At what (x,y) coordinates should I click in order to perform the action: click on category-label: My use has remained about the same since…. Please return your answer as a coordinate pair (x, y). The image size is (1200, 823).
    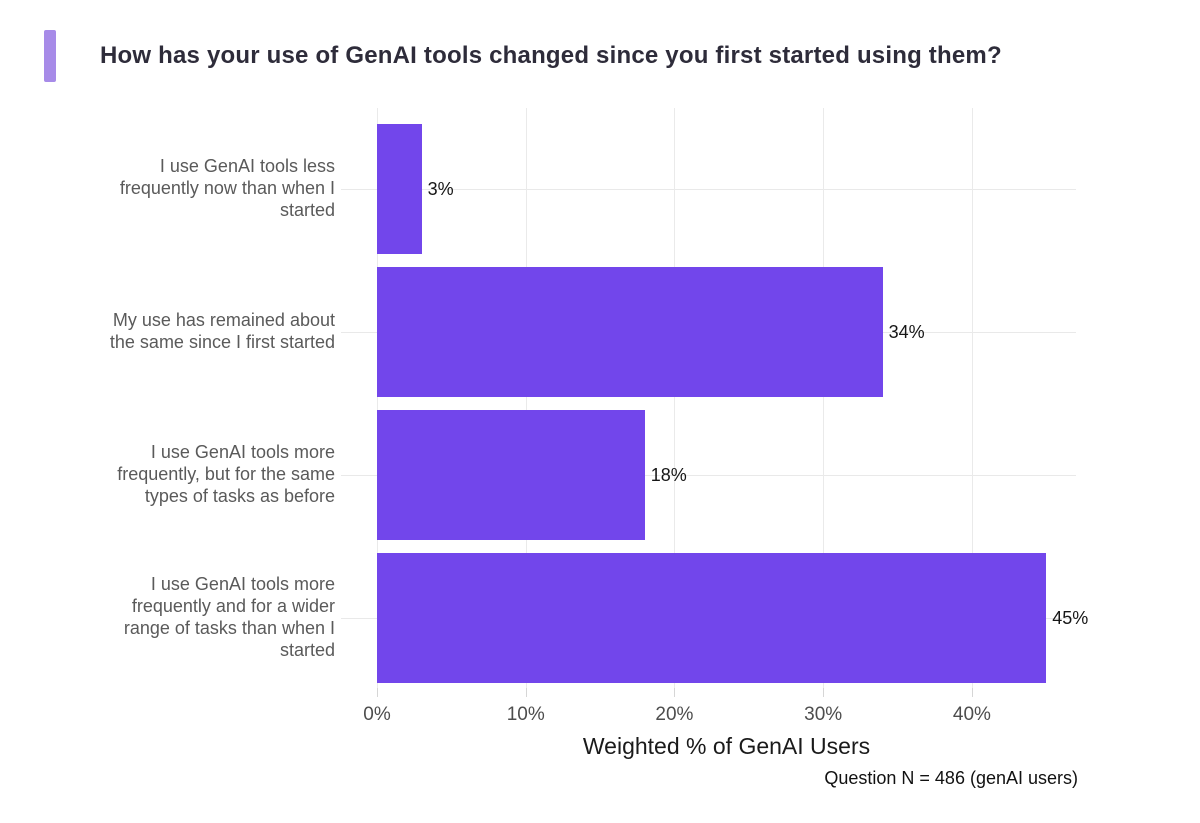
    Looking at the image, I should click on (222, 331).